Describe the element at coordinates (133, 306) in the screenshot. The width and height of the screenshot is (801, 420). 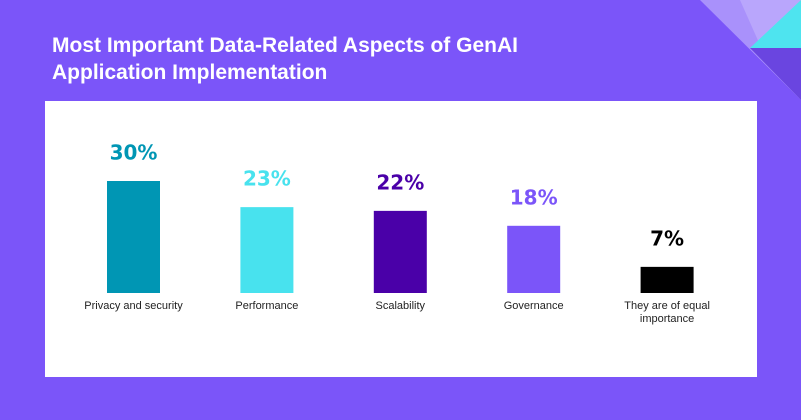
I see `x-tick-label: Privacy and security` at that location.